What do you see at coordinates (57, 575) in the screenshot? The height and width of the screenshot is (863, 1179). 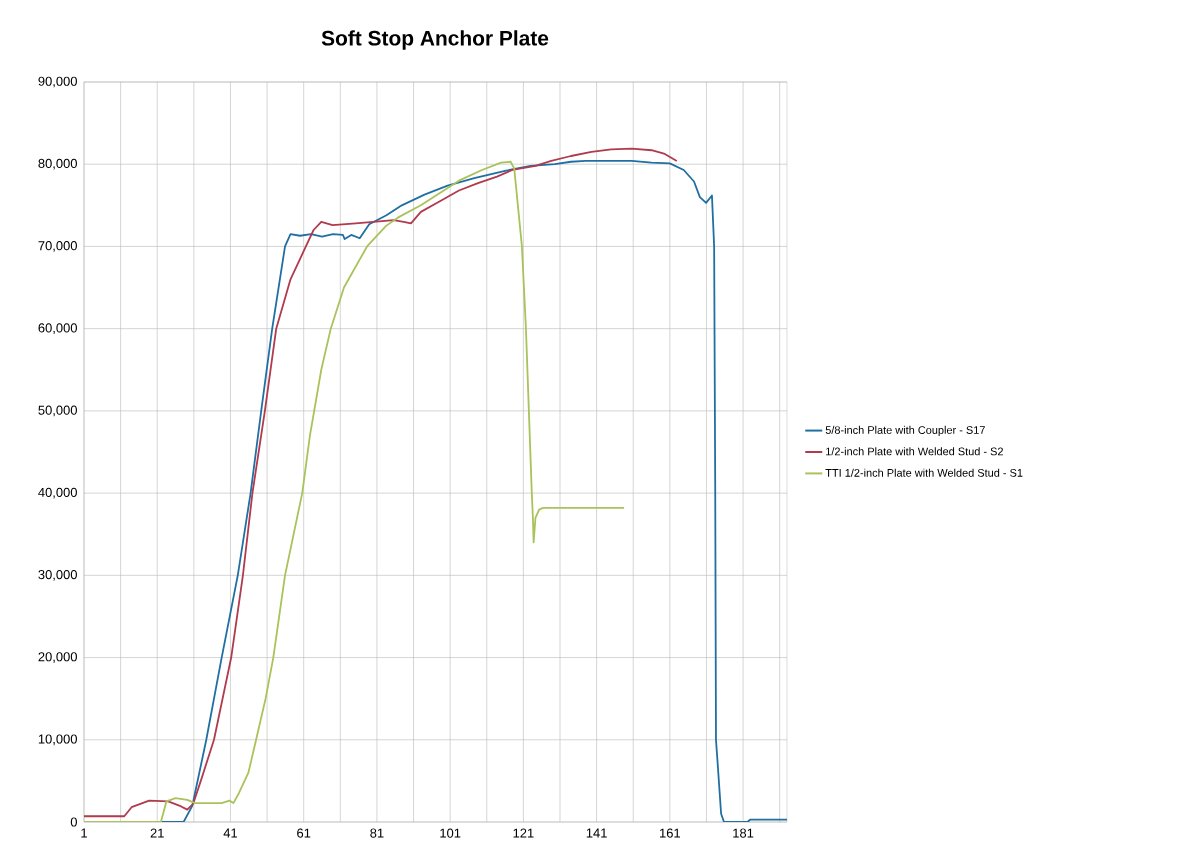 I see `y-tick-label: 30,000` at bounding box center [57, 575].